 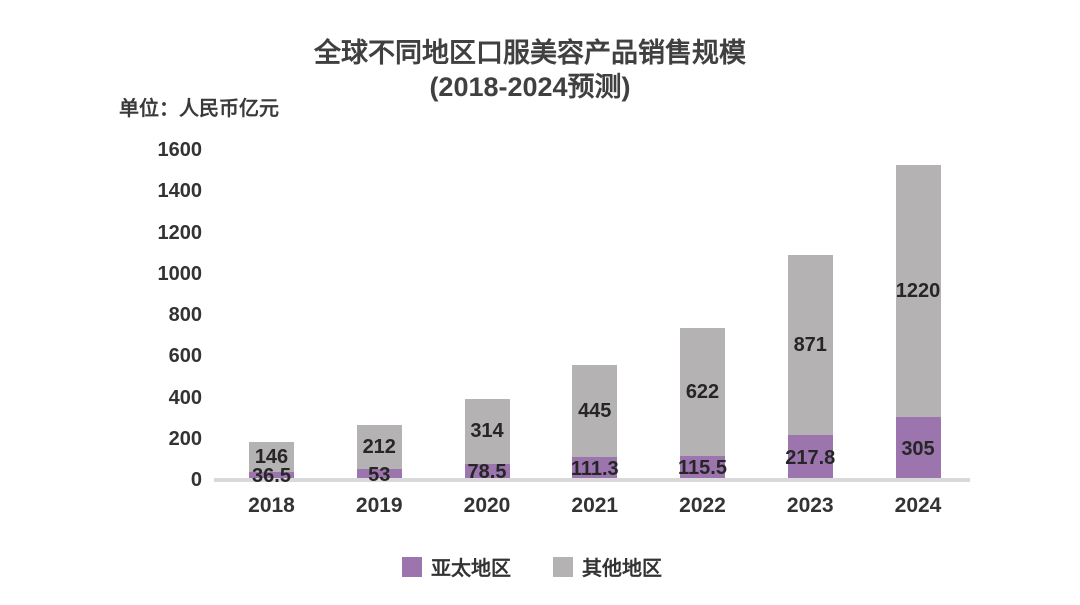 I want to click on y-axis-tick-label: 1400, so click(x=180, y=191).